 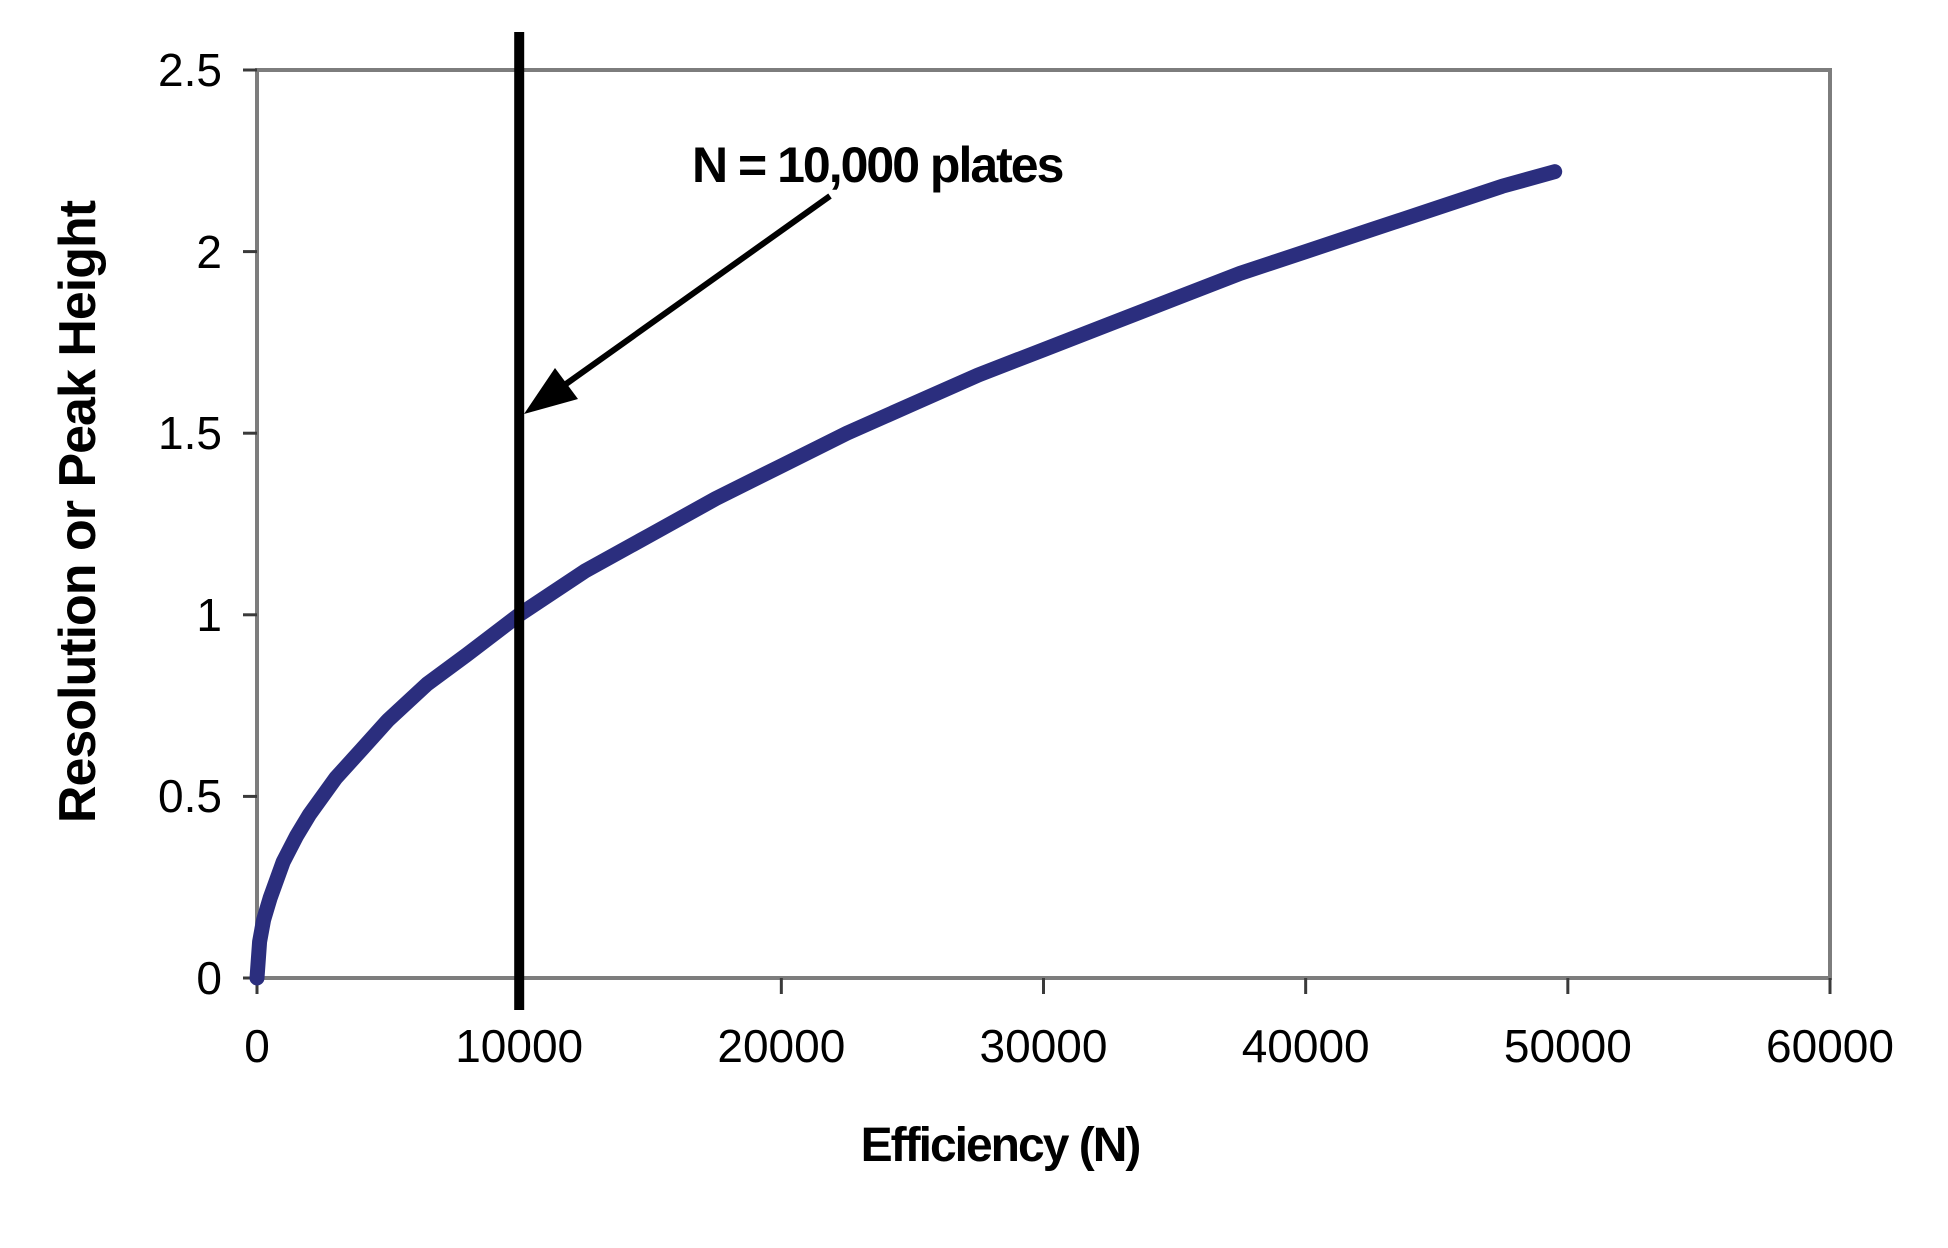 I want to click on y-tick-label: 1, so click(x=209, y=614).